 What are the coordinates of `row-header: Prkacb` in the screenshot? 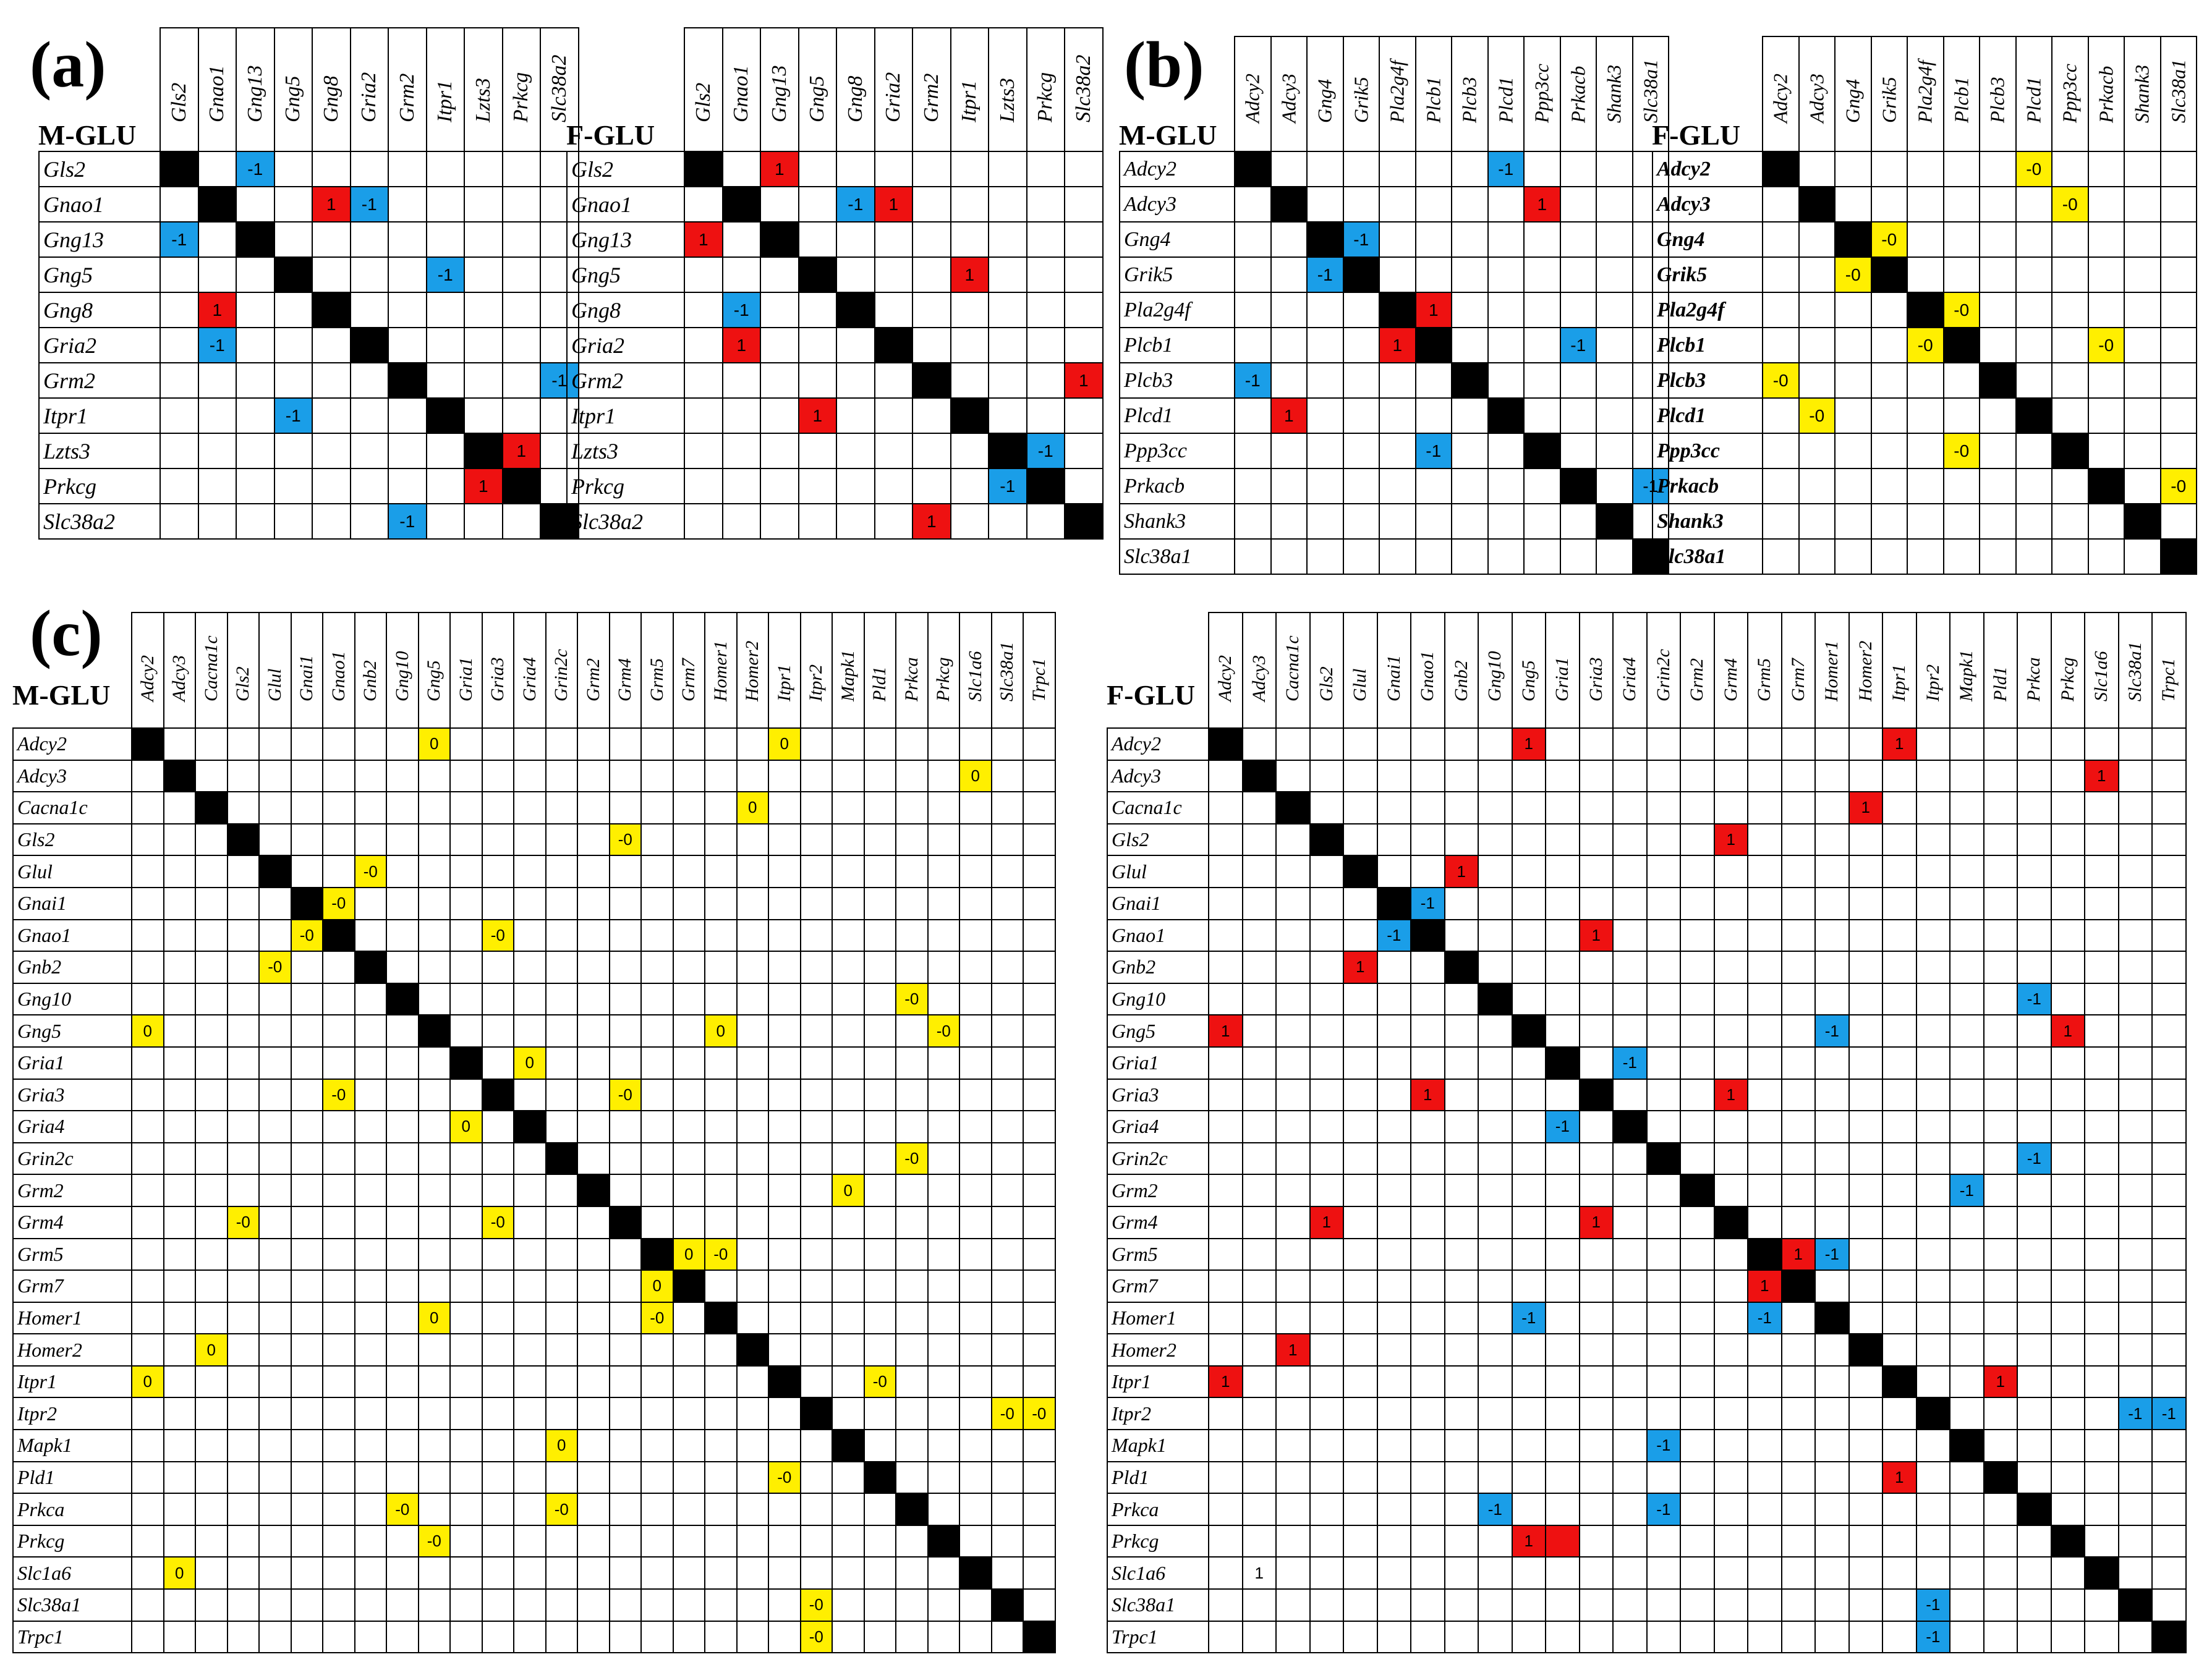 It's located at (1707, 486).